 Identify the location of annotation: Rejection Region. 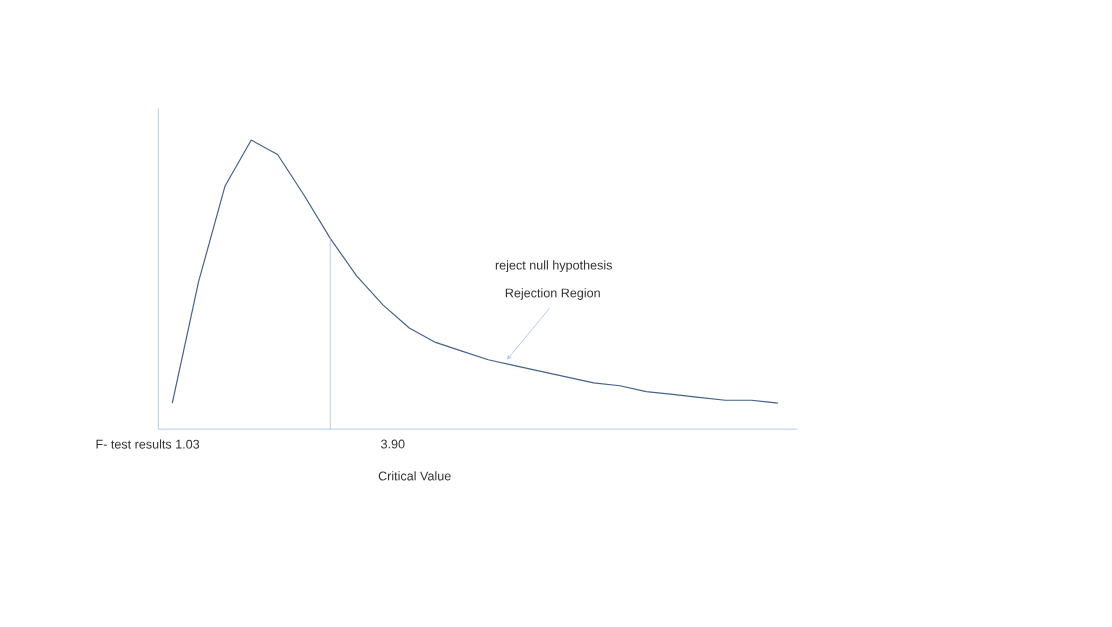
(552, 294).